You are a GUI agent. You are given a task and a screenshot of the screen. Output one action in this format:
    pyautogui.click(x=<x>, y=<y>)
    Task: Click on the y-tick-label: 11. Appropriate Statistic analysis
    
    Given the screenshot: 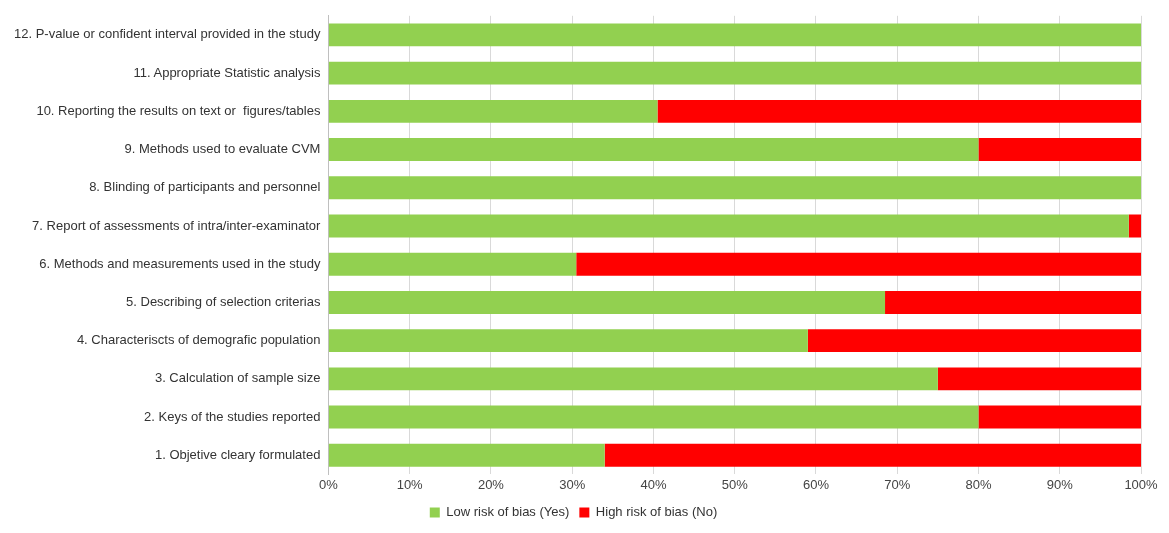 What is the action you would take?
    pyautogui.click(x=227, y=72)
    